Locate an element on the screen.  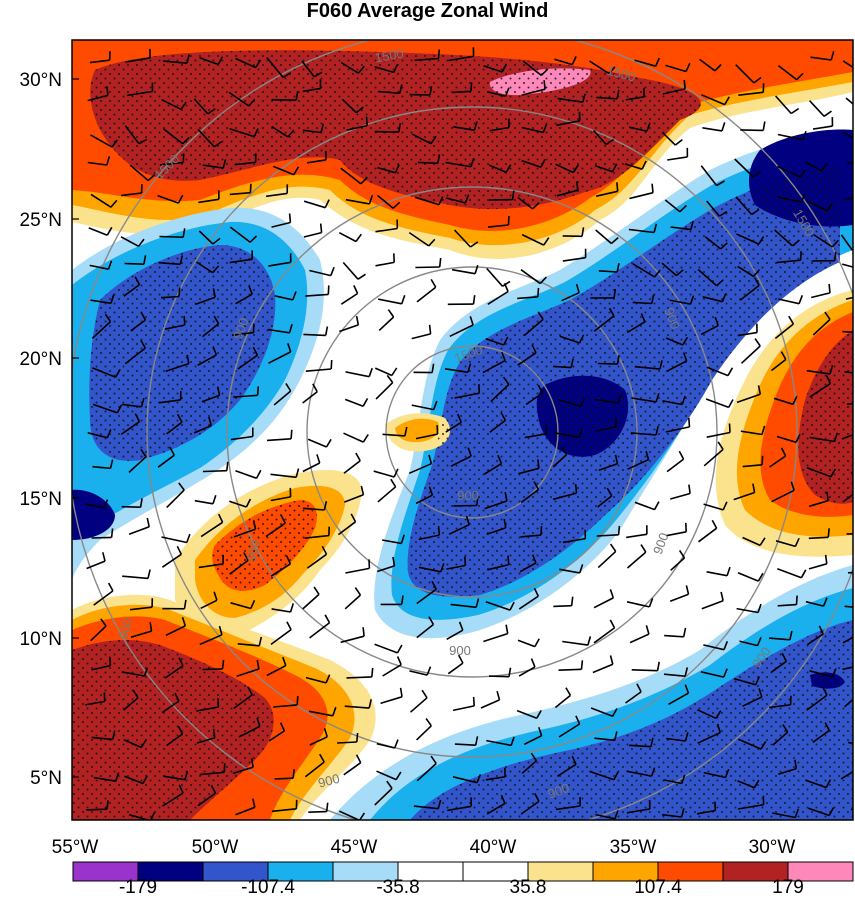
lat-label-20n: 20°N is located at coordinates (41, 359).